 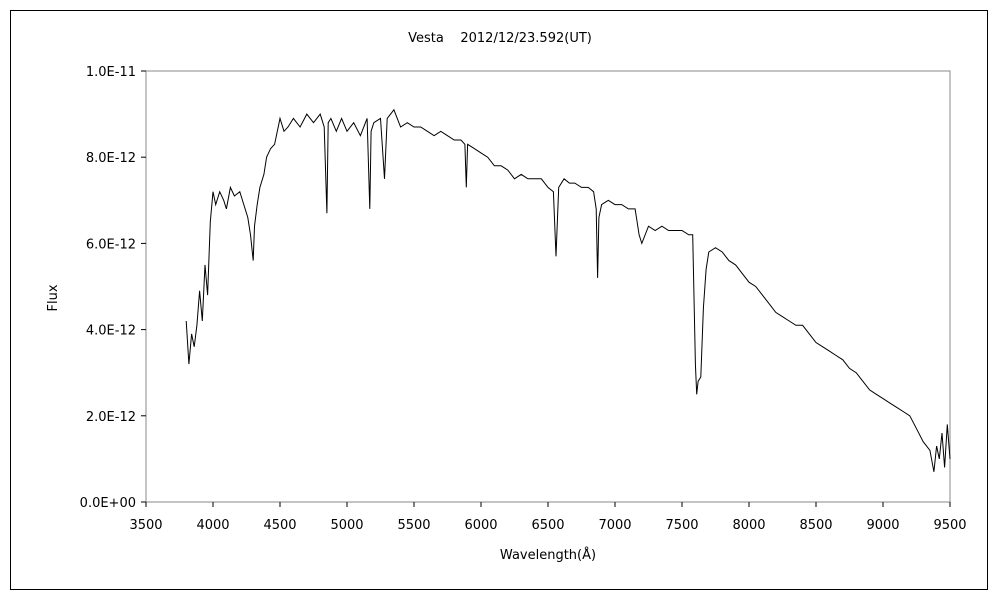 What do you see at coordinates (882, 525) in the screenshot?
I see `x-tick-label: 9000` at bounding box center [882, 525].